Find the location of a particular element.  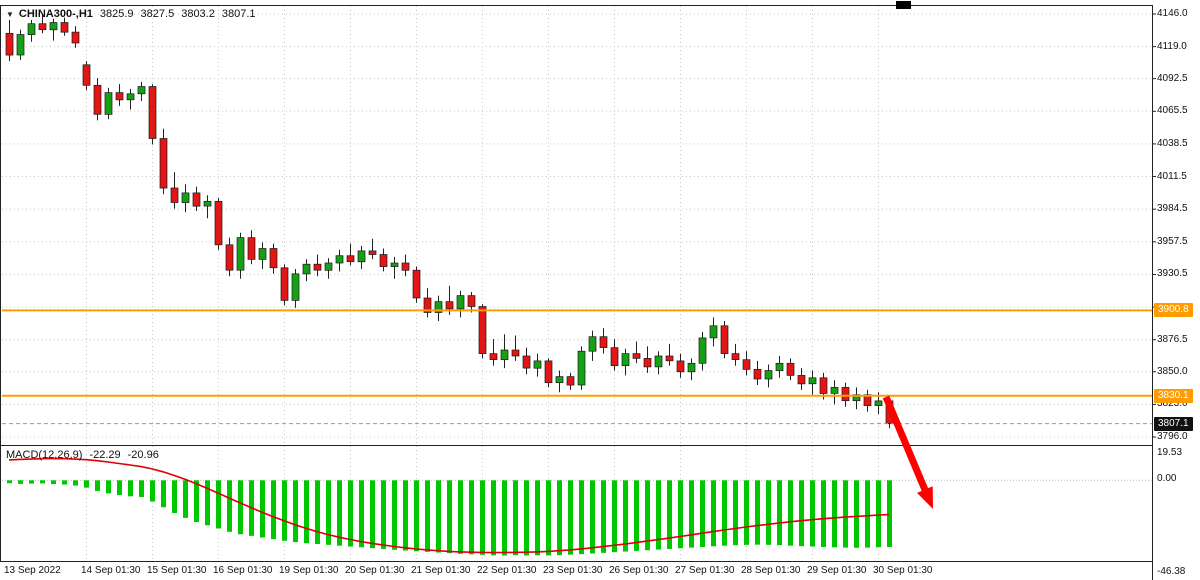

macd-signal-line is located at coordinates (449, 505).